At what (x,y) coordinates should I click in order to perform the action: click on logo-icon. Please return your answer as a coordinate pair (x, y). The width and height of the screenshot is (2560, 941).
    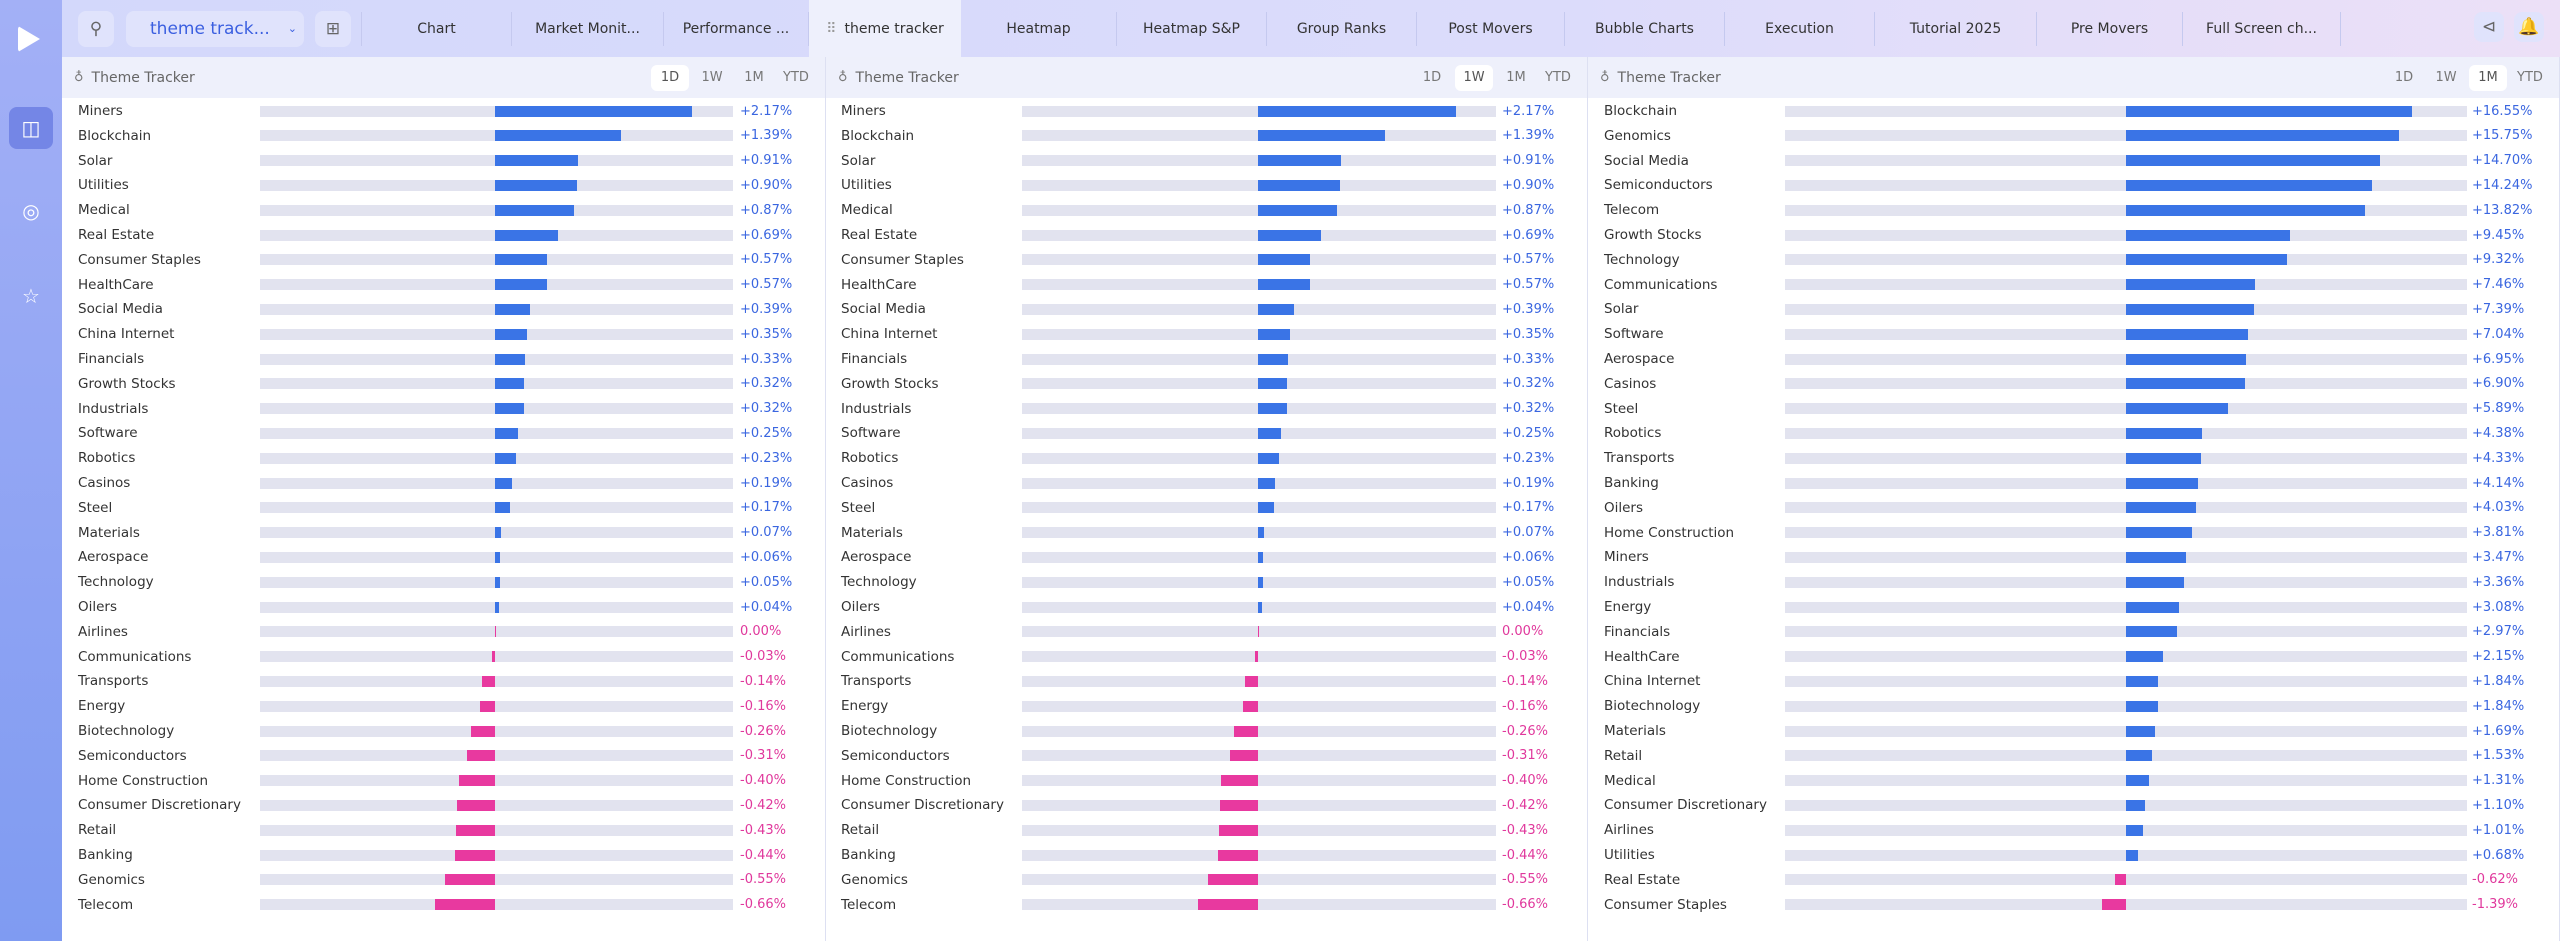
    Looking at the image, I should click on (29, 39).